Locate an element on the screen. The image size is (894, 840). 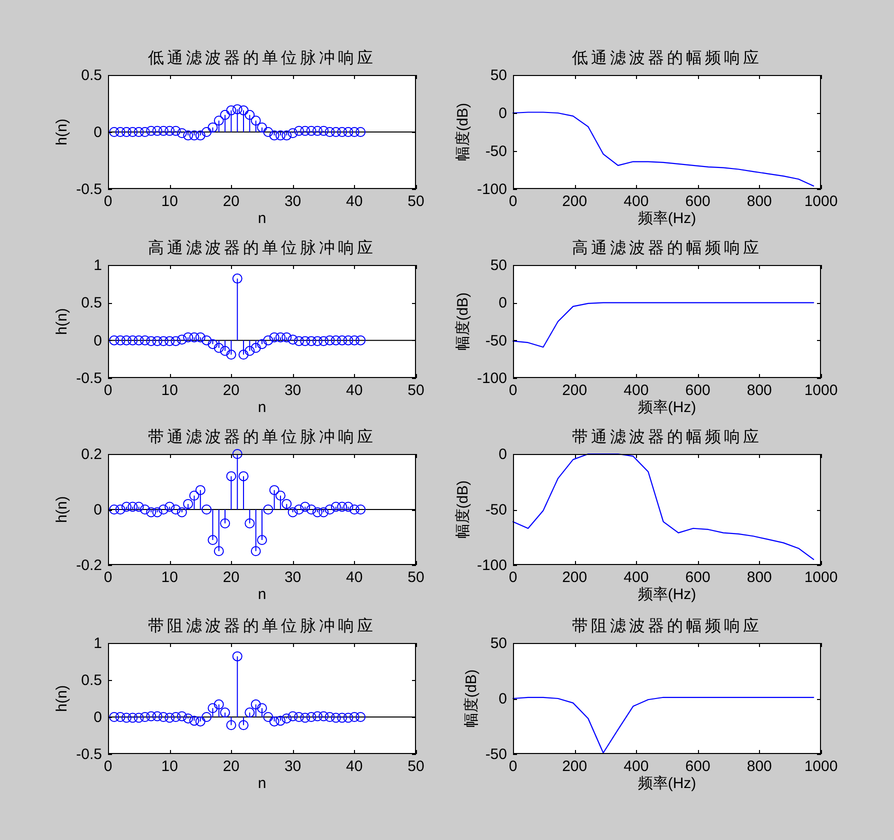
chart-title: 带通滤波器的幅频响应 is located at coordinates (667, 437).